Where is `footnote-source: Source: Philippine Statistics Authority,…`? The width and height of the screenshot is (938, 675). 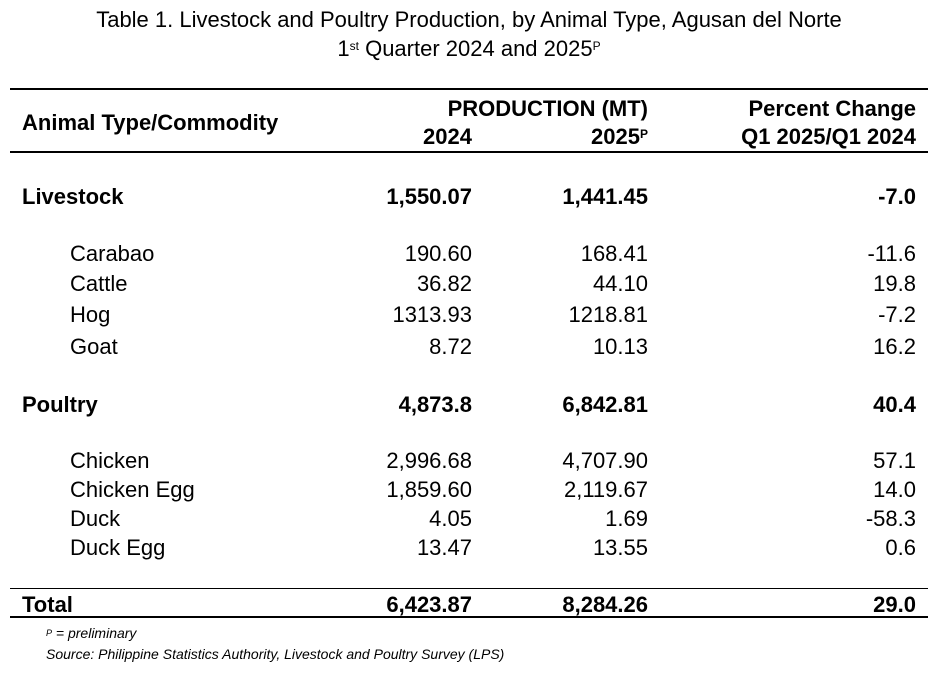 footnote-source: Source: Philippine Statistics Authority,… is located at coordinates (275, 654).